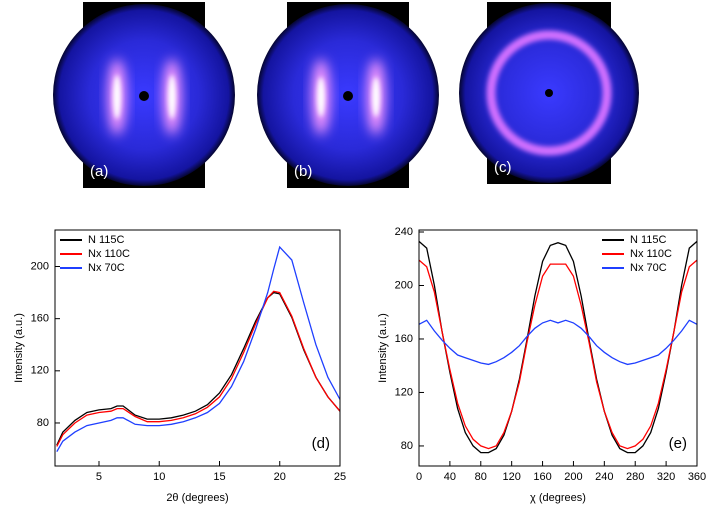 This screenshot has height=509, width=710. I want to click on y-tick-label: 240, so click(404, 232).